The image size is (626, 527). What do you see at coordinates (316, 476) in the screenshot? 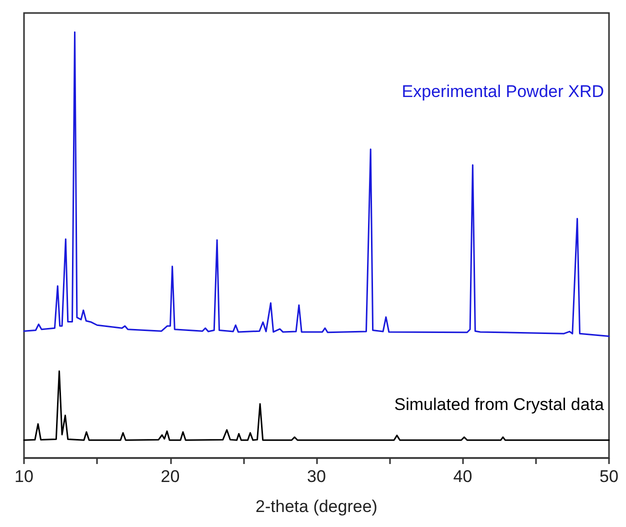
I see `x-tick-label: 30` at bounding box center [316, 476].